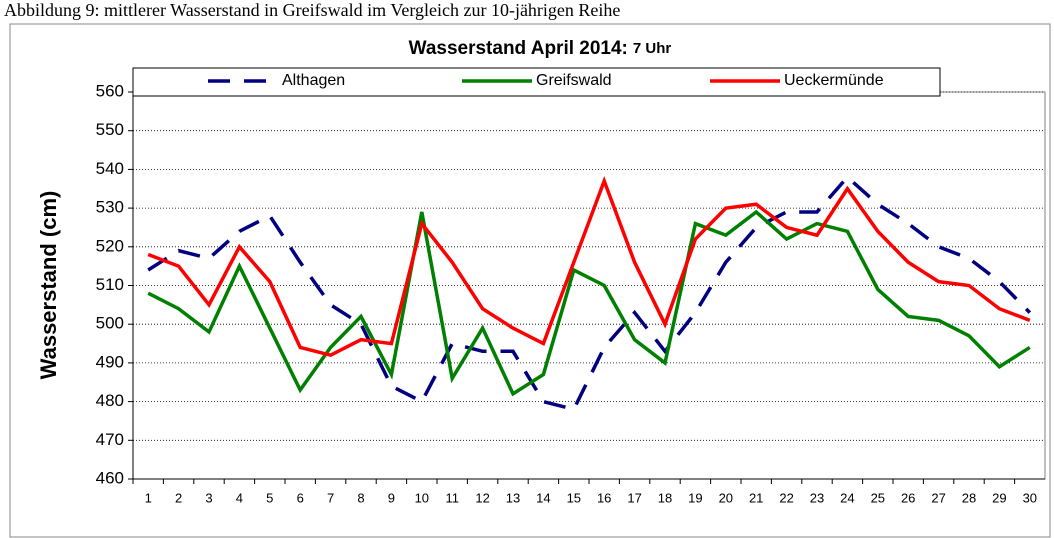  I want to click on x-tick-label: 19, so click(695, 497).